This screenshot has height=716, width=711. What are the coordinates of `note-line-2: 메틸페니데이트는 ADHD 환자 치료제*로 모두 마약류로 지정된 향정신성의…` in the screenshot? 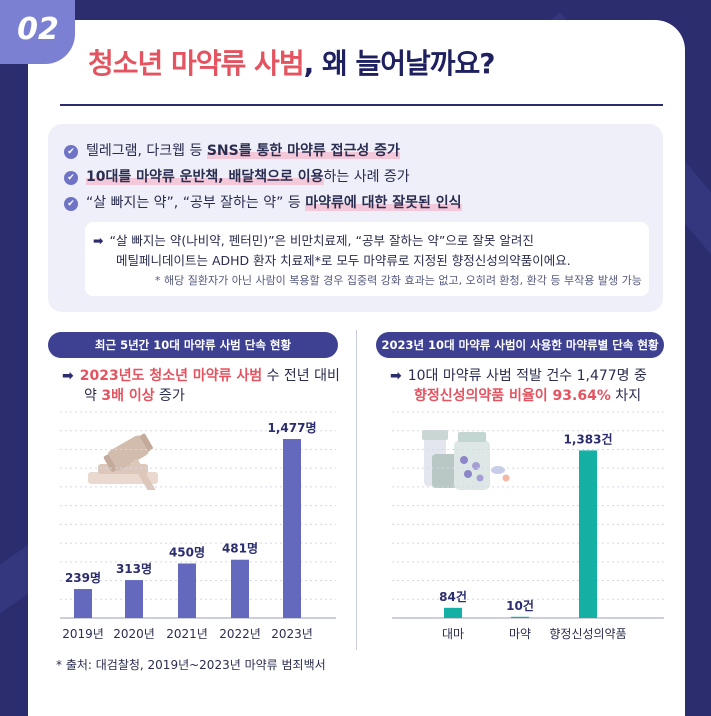 It's located at (343, 260).